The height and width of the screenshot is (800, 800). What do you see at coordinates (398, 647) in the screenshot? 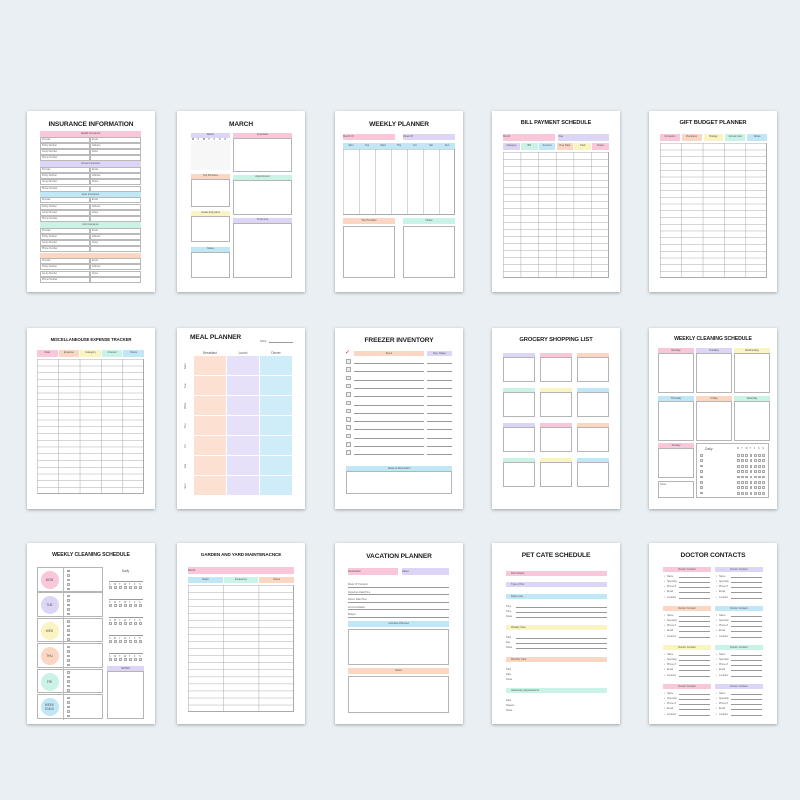
I see `activities-box` at bounding box center [398, 647].